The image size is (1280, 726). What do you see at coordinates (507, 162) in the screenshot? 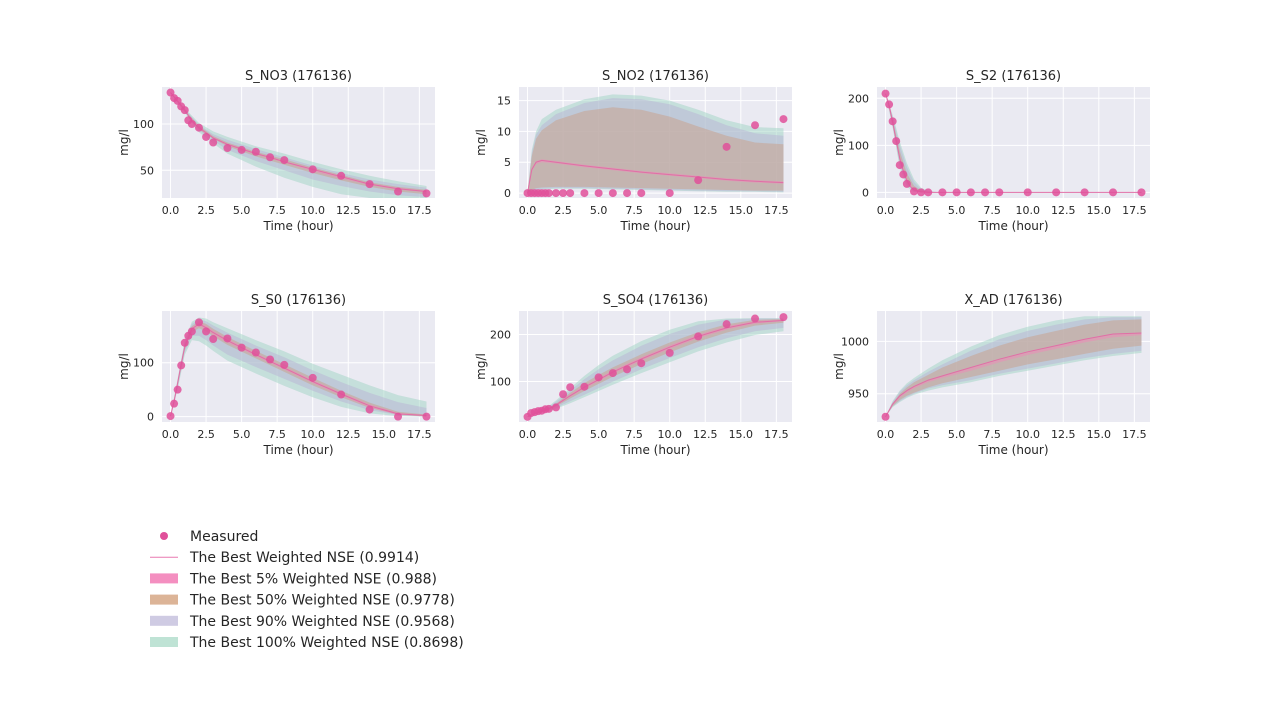
I see `y-tick-label: 5` at bounding box center [507, 162].